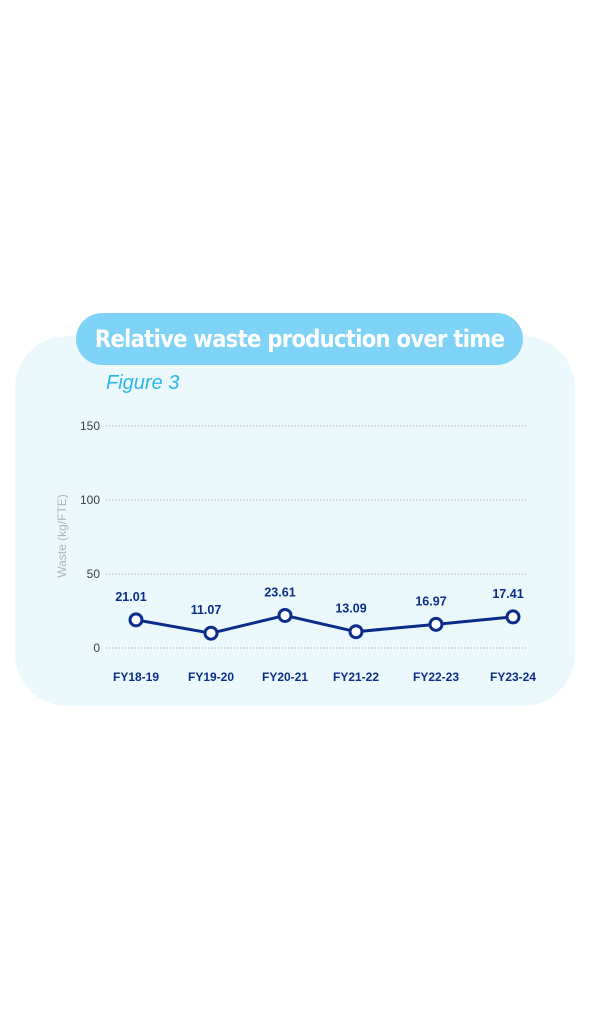  Describe the element at coordinates (62, 536) in the screenshot. I see `y-axis-label: Waste (kg/FTE)` at that location.